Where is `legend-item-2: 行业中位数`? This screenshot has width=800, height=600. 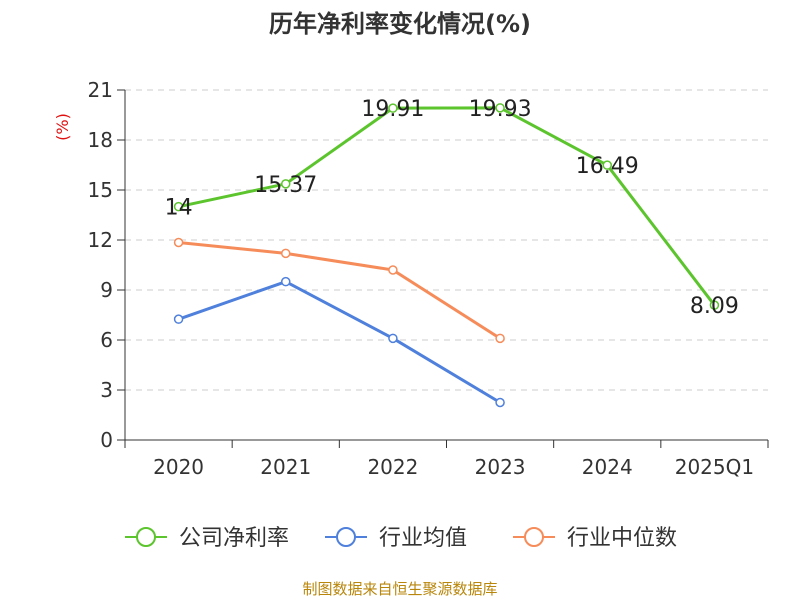 legend-item-2: 行业中位数 is located at coordinates (595, 538).